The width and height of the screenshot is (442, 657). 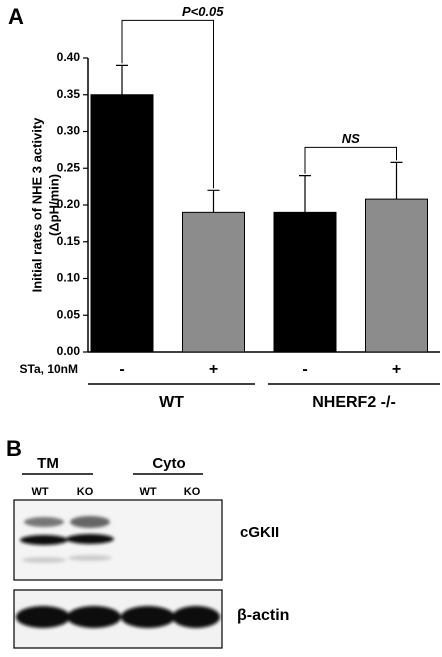 What do you see at coordinates (69, 314) in the screenshot?
I see `y-tick-label: 0.05` at bounding box center [69, 314].